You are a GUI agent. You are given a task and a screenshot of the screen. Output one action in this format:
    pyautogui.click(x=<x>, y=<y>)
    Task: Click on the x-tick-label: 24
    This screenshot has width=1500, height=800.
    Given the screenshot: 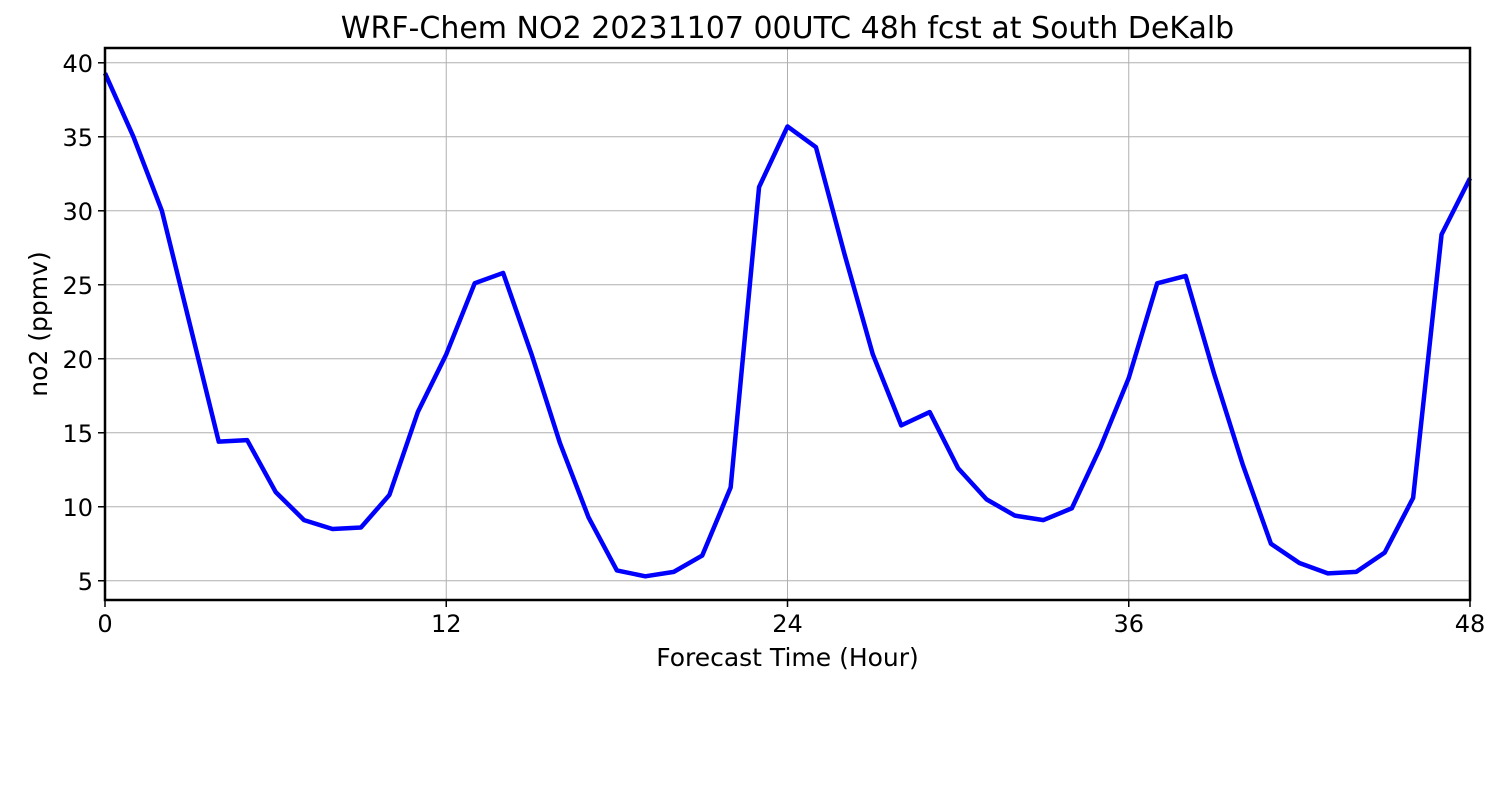 What is the action you would take?
    pyautogui.click(x=787, y=624)
    